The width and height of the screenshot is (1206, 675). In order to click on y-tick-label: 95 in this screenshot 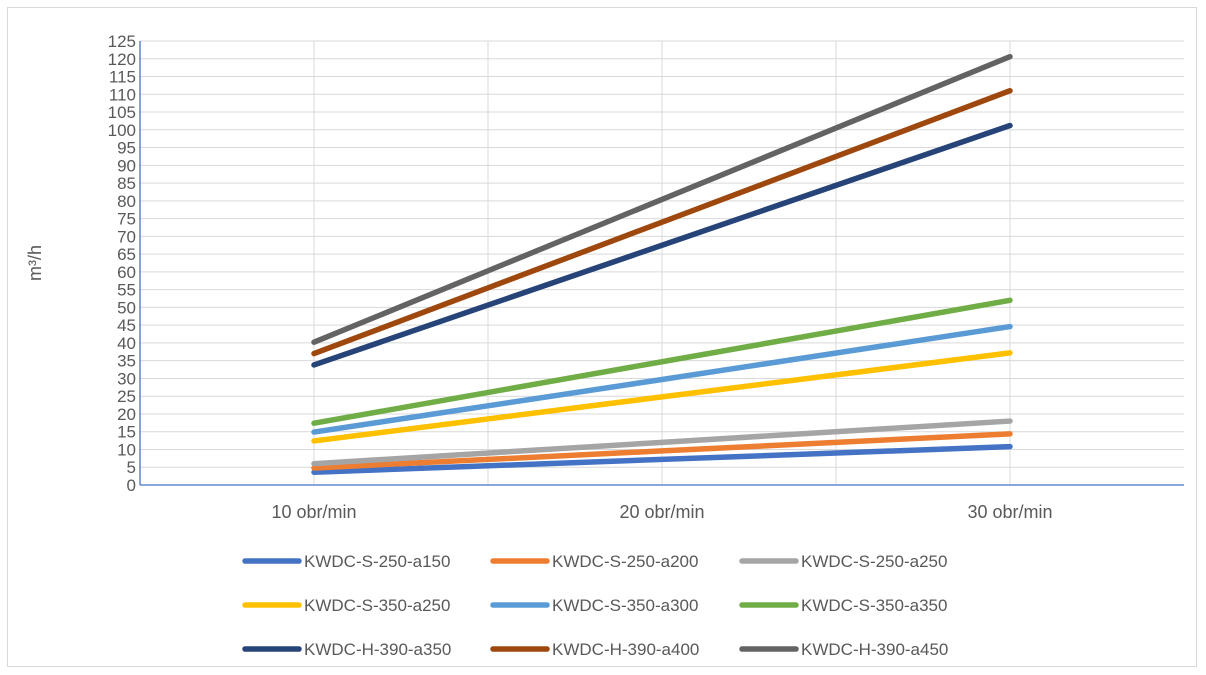, I will do `click(126, 148)`.